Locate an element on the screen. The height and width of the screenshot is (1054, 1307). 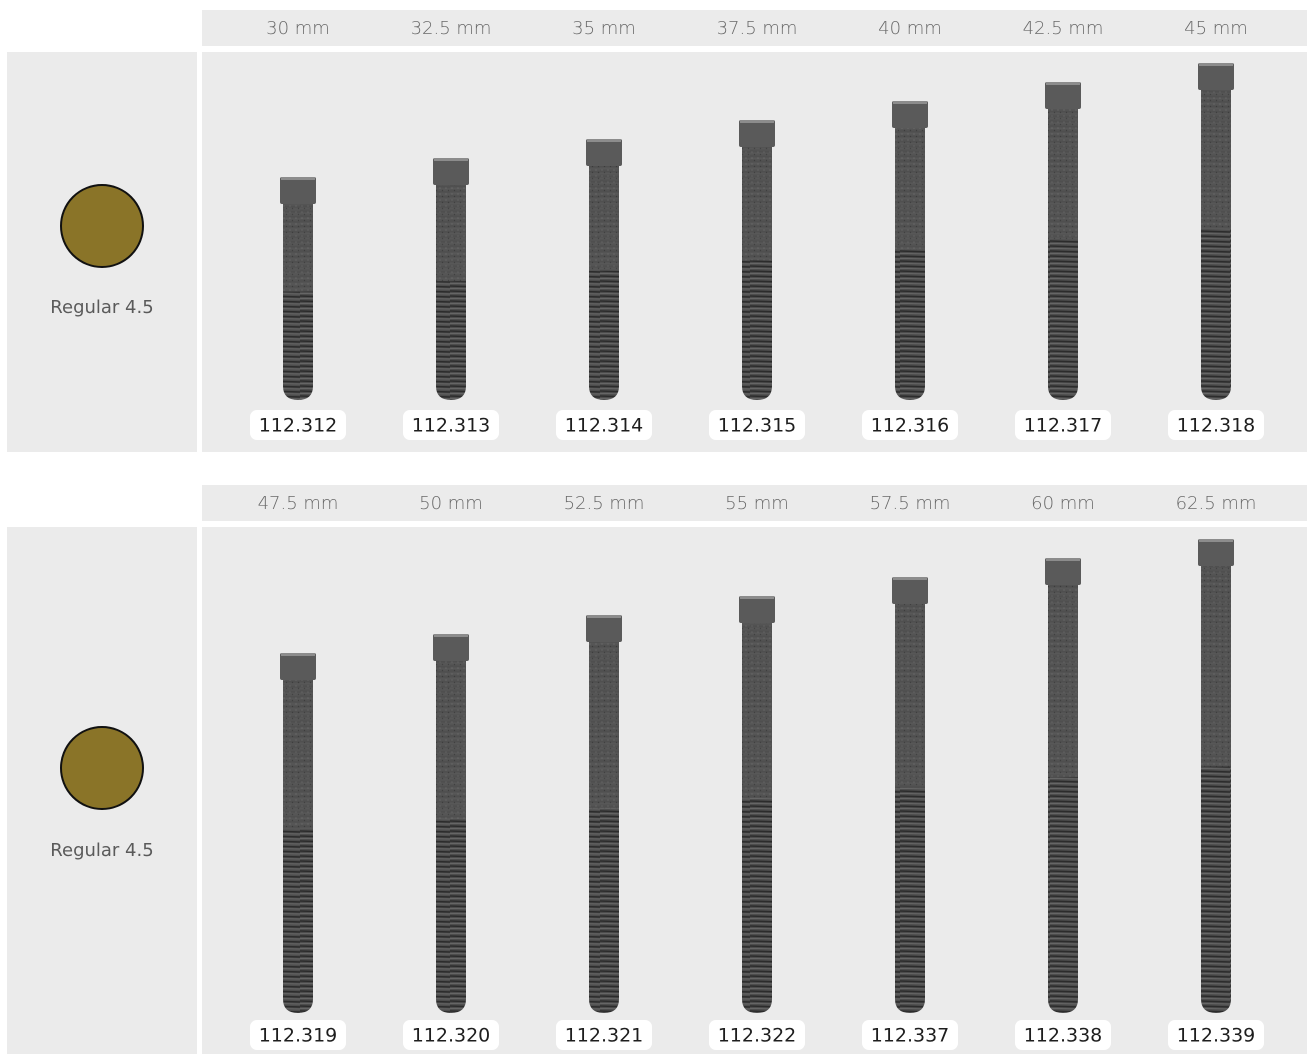
length-label: 57.5 mm is located at coordinates (910, 503).